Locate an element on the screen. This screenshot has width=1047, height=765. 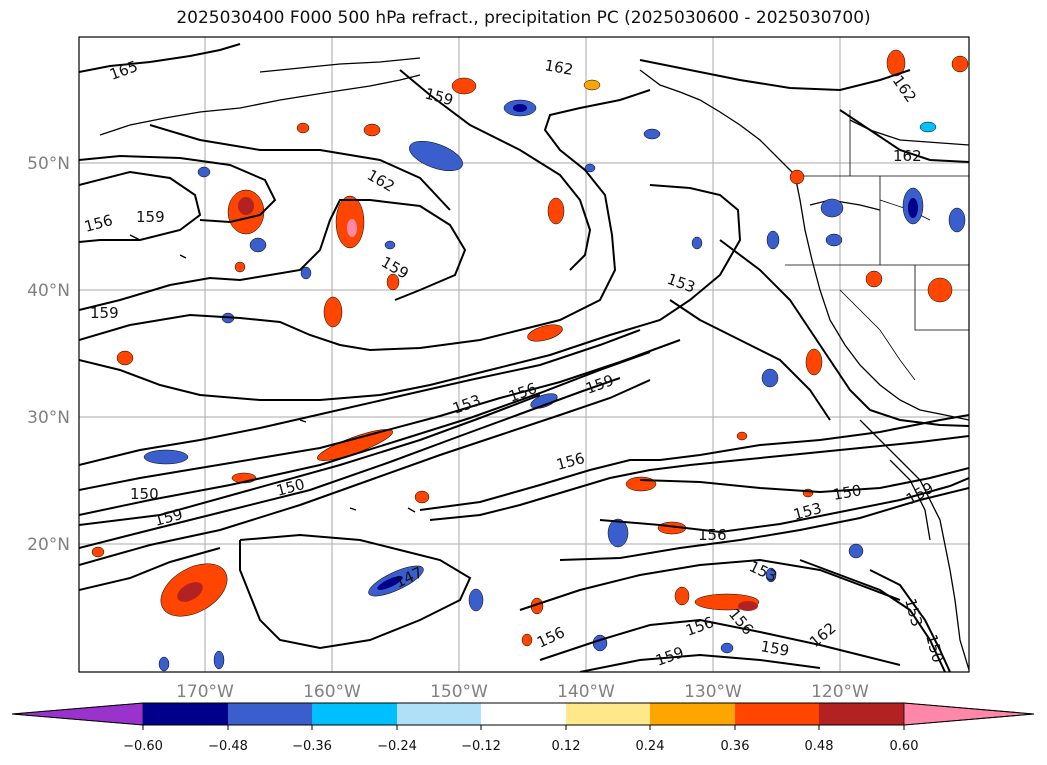
colorbar-low-extension is located at coordinates (77, 714).